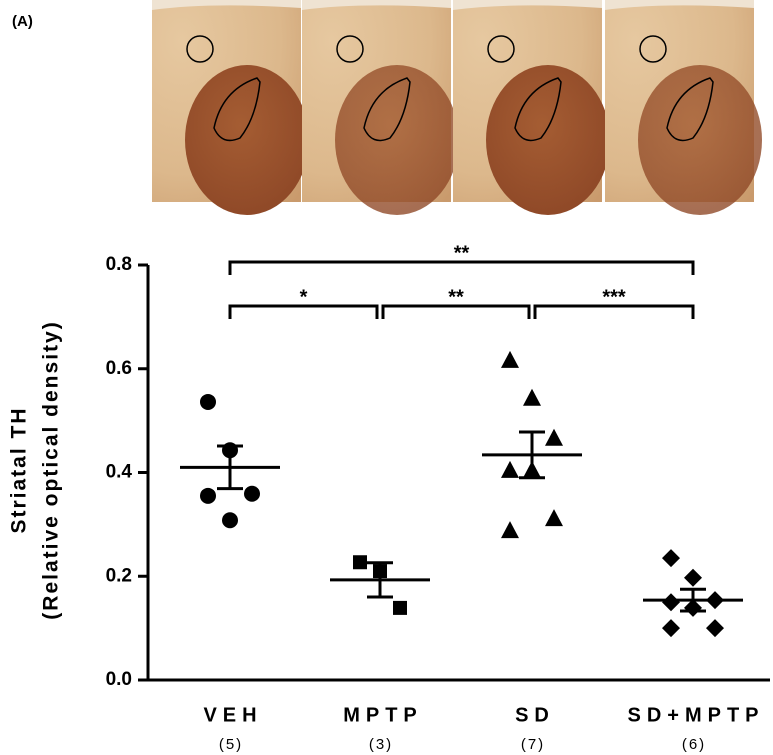  Describe the element at coordinates (232, 715) in the screenshot. I see `x-tick-label: VEH` at that location.